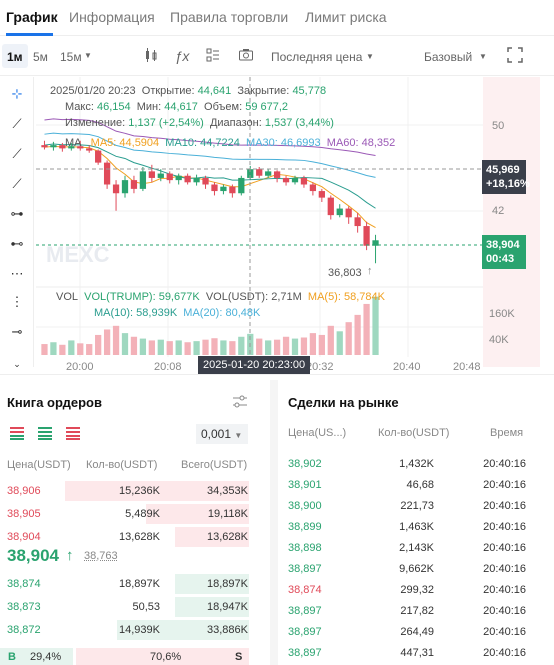 This screenshot has height=665, width=554. What do you see at coordinates (305, 590) in the screenshot?
I see `trade-price: 38,874` at bounding box center [305, 590].